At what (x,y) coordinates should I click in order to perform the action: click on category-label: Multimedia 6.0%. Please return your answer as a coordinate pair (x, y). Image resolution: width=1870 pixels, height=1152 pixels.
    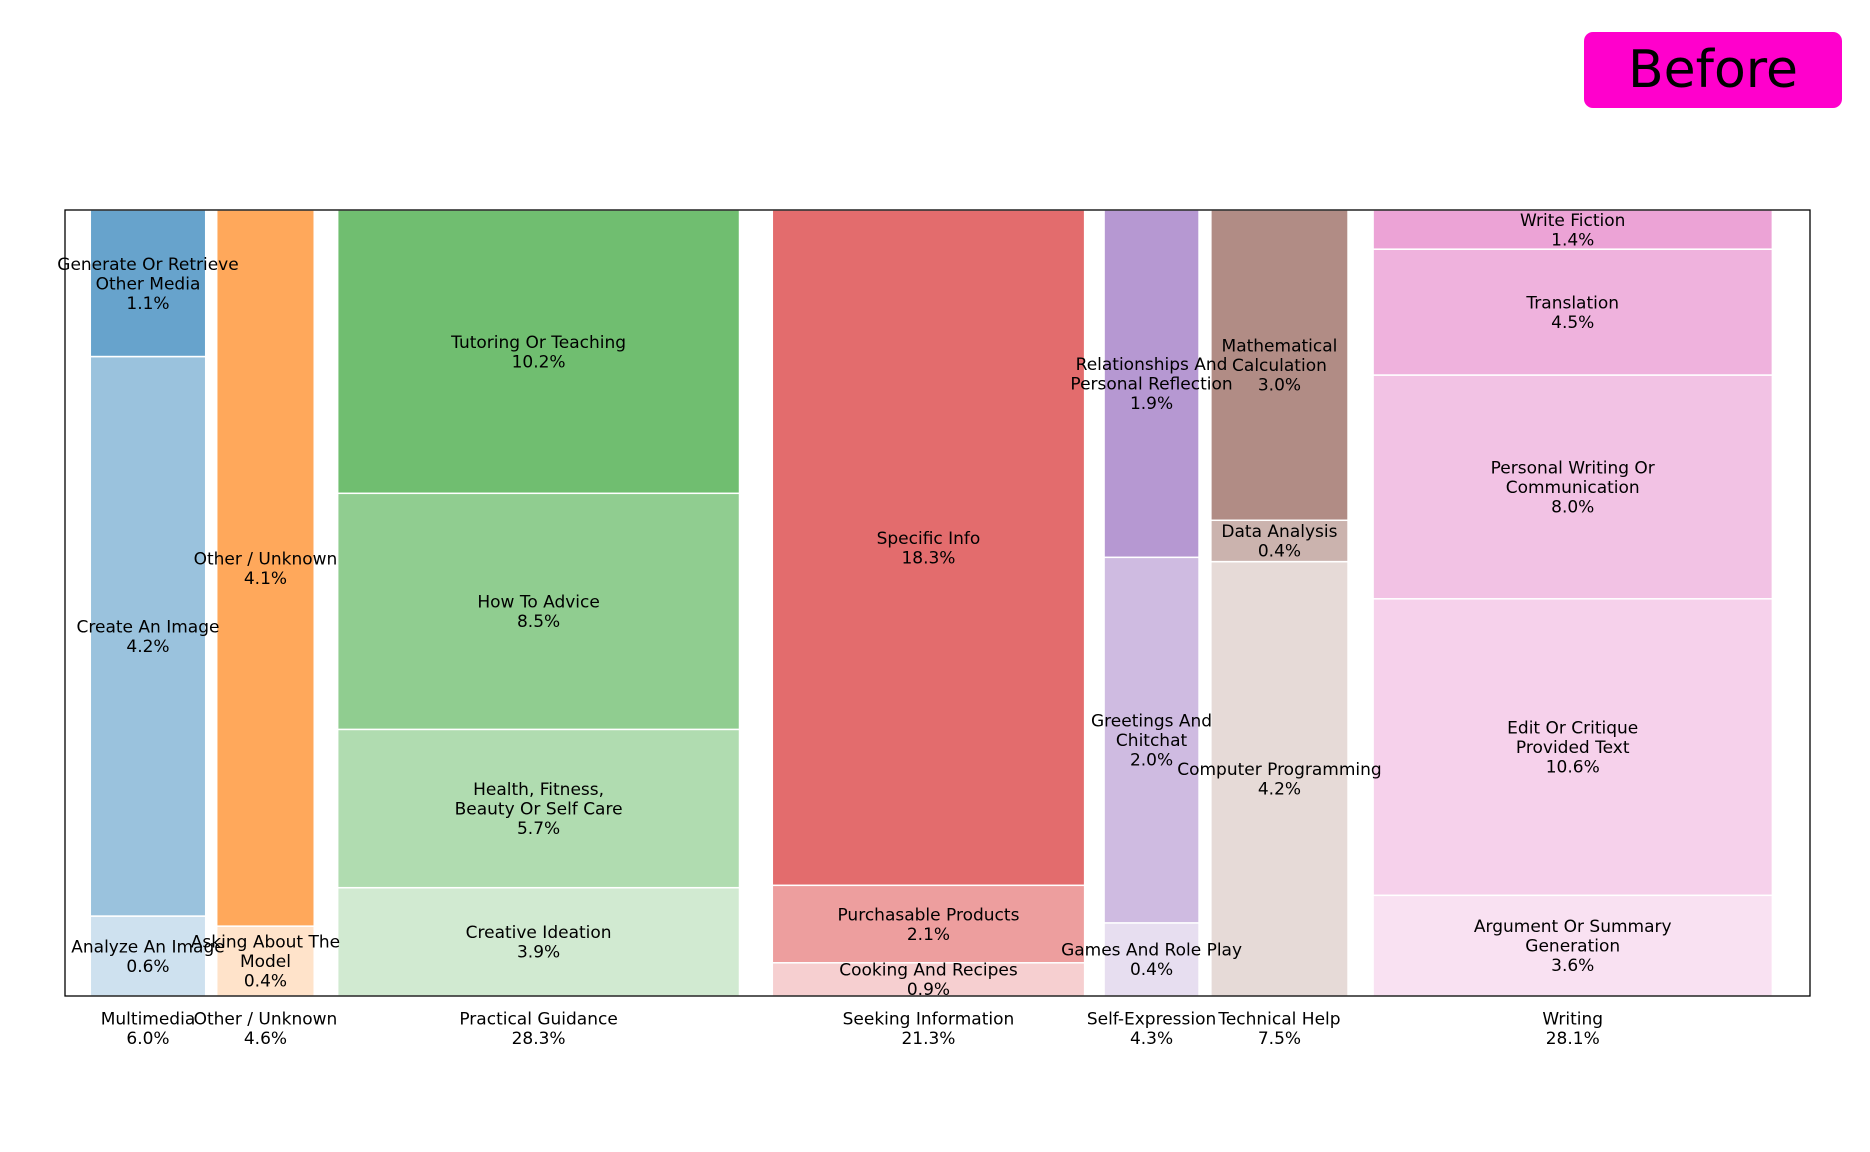
    Looking at the image, I should click on (148, 1029).